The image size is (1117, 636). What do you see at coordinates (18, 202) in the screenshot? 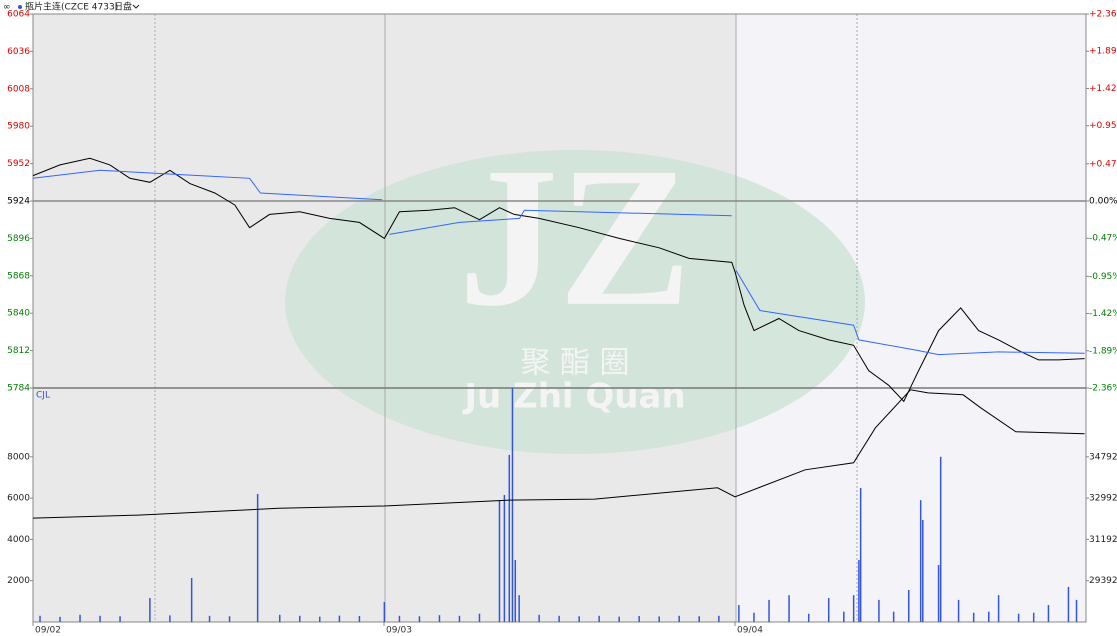
I see `y-tick-label: 5924` at bounding box center [18, 202].